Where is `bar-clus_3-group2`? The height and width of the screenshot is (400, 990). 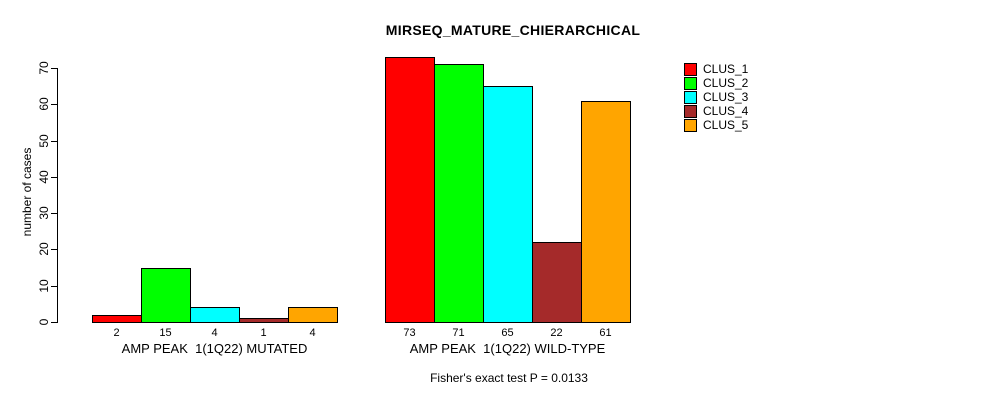 bar-clus_3-group2 is located at coordinates (508, 204).